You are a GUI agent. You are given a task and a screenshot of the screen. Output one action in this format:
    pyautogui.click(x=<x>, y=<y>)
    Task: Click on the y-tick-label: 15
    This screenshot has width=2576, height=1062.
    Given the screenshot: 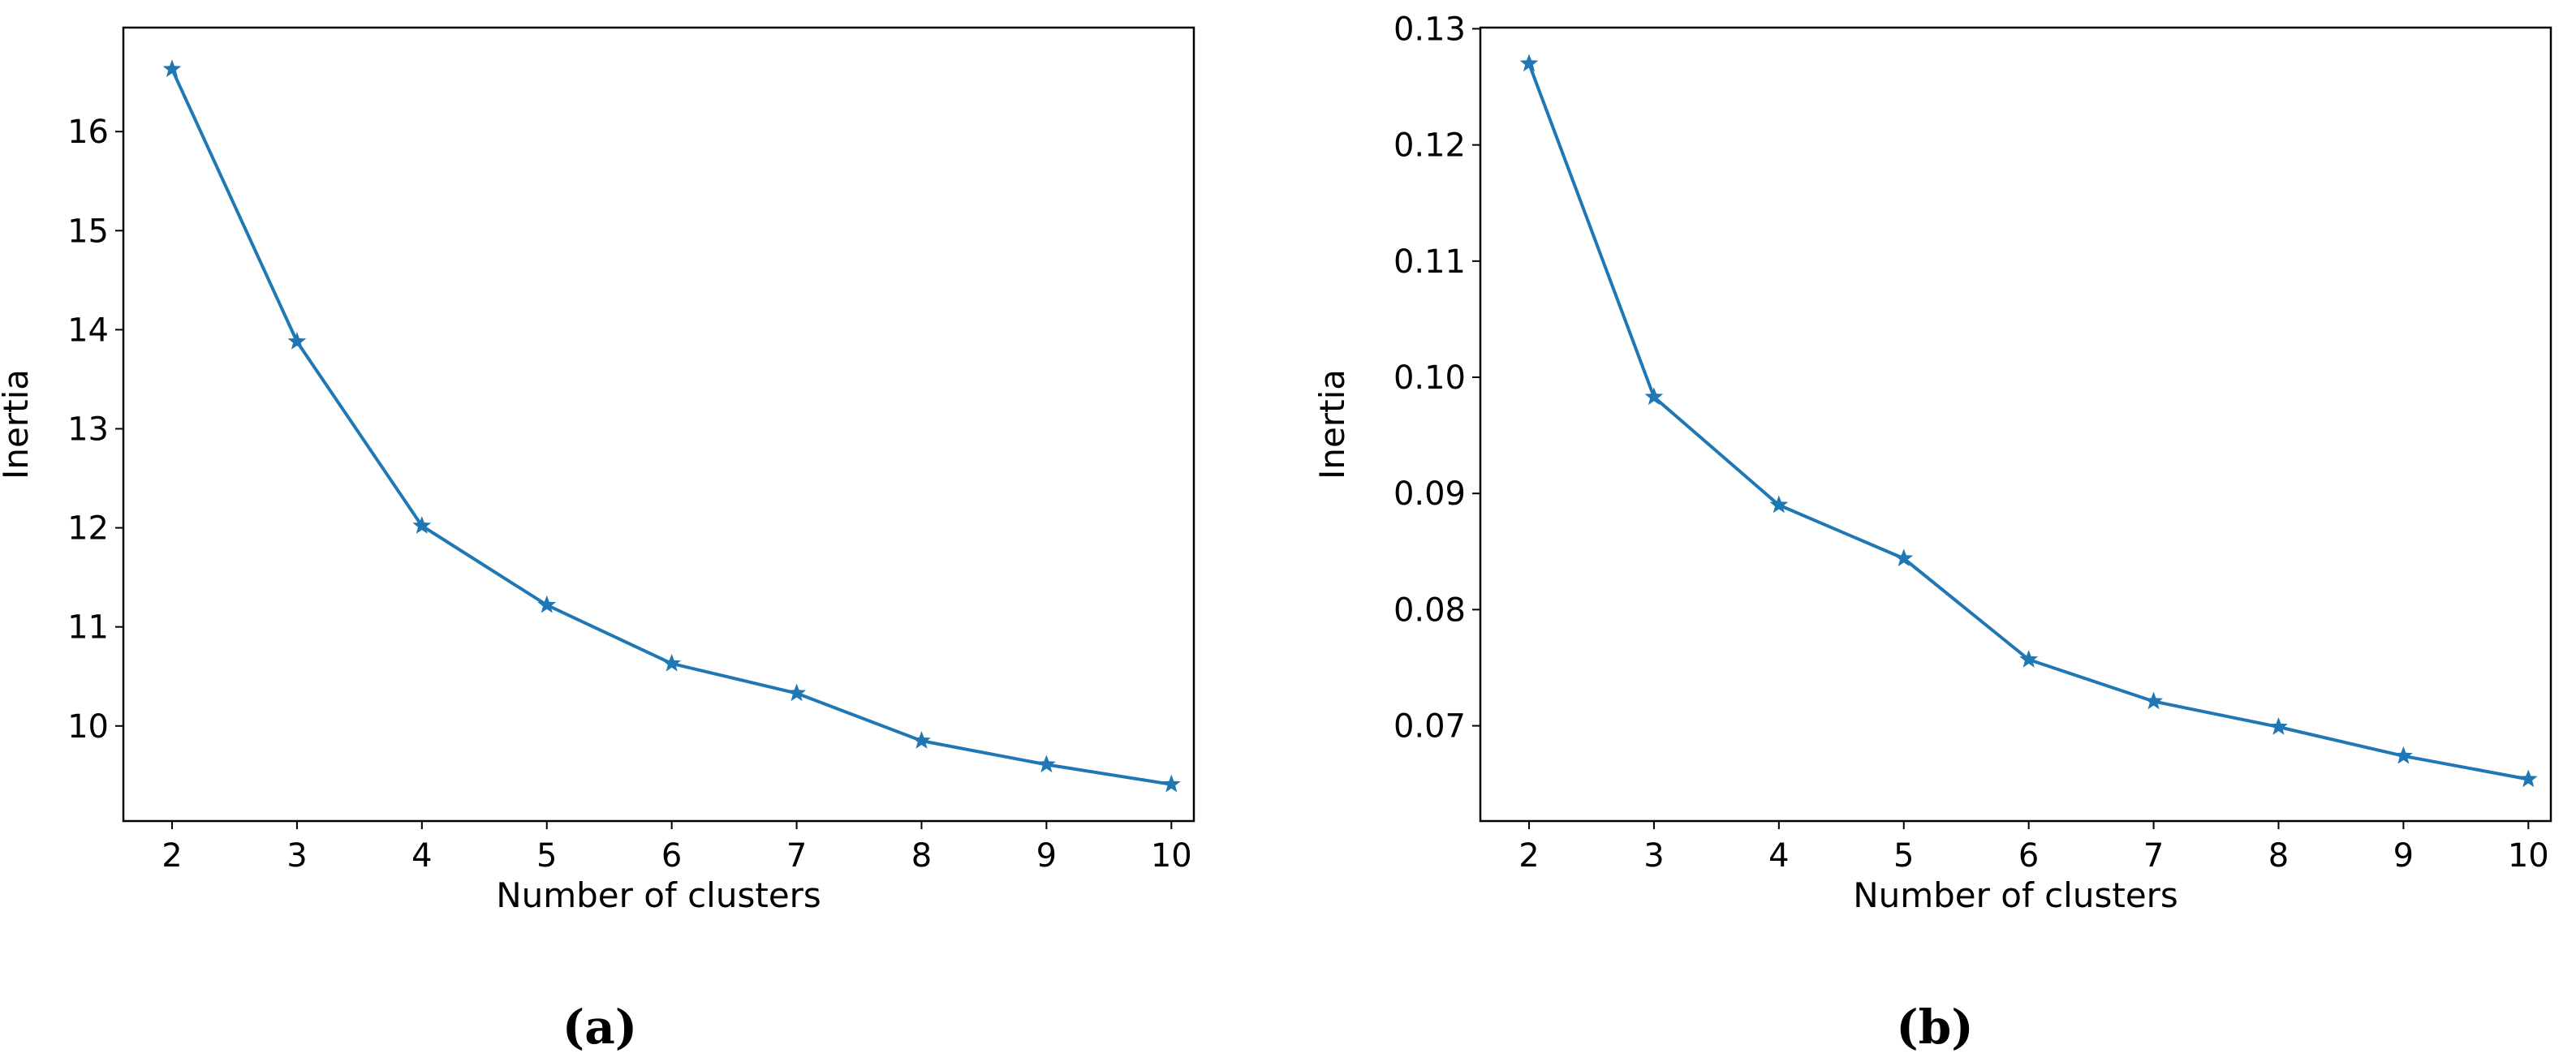 What is the action you would take?
    pyautogui.click(x=88, y=232)
    